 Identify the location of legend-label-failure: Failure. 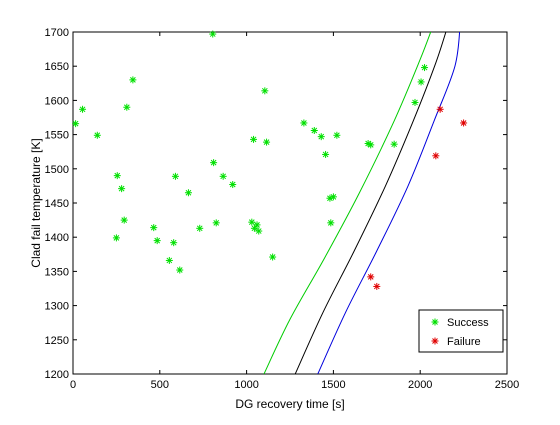
(464, 342).